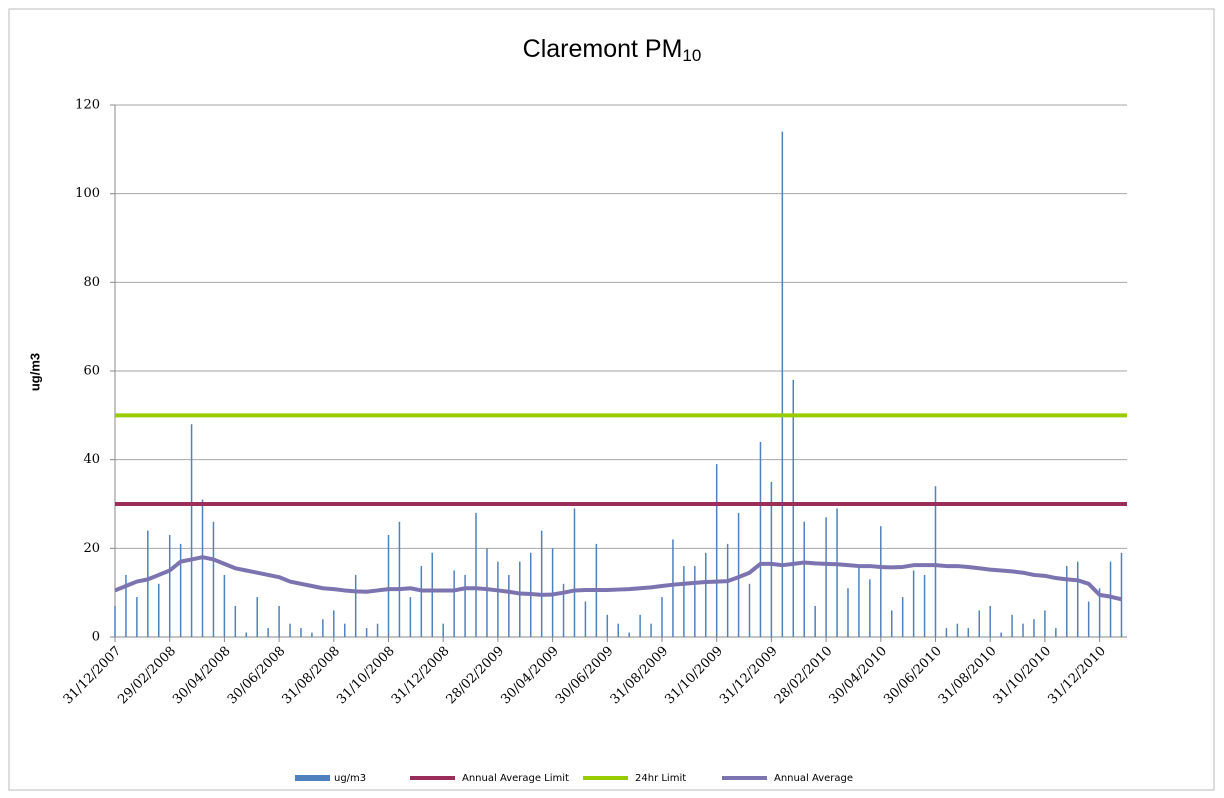 Image resolution: width=1224 pixels, height=798 pixels. Describe the element at coordinates (91, 459) in the screenshot. I see `y-tick-label: 40` at that location.